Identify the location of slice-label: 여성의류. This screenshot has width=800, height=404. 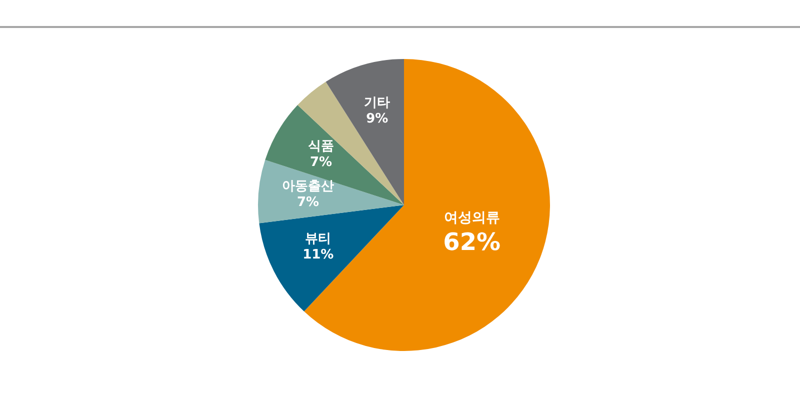
(472, 218).